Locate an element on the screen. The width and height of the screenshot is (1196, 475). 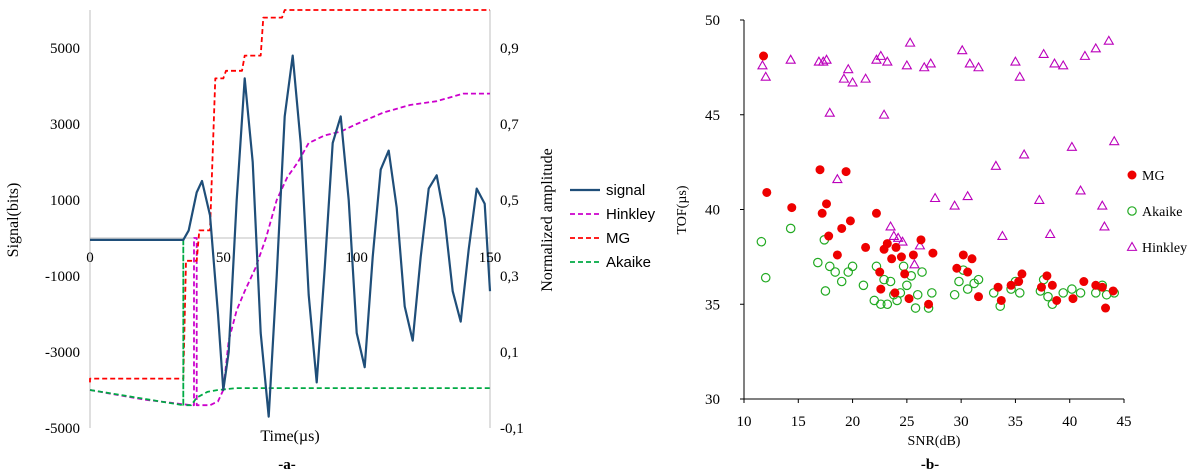
chart-a-y2-tick-0,9: 0,9 is located at coordinates (509, 49).